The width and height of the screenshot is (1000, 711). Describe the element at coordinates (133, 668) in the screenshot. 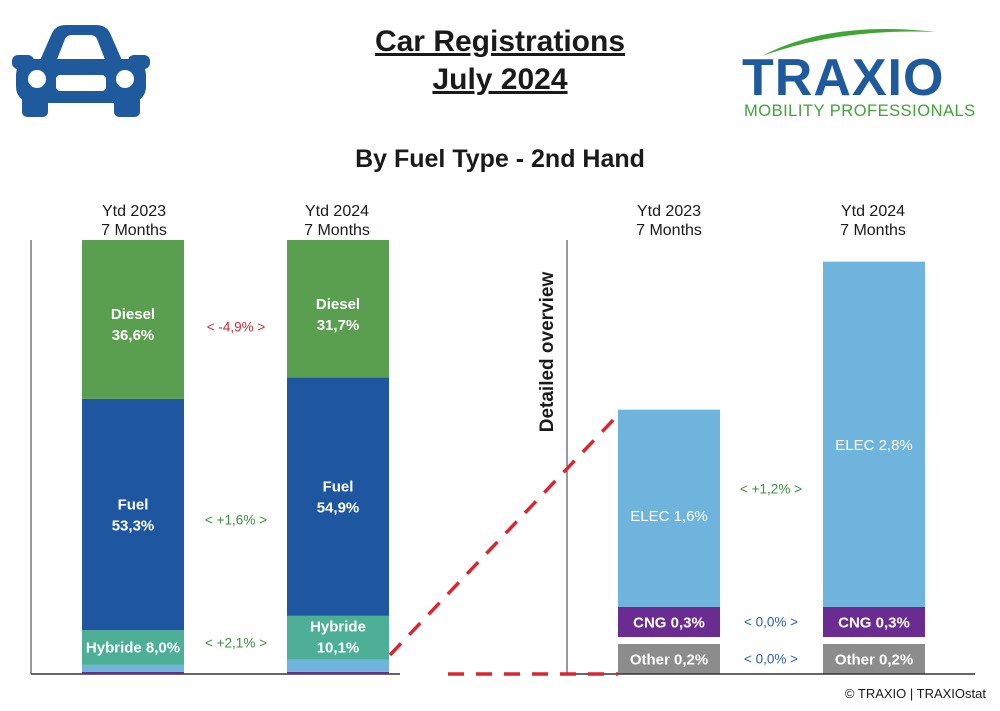

I see `bar-left-elec-2023` at that location.